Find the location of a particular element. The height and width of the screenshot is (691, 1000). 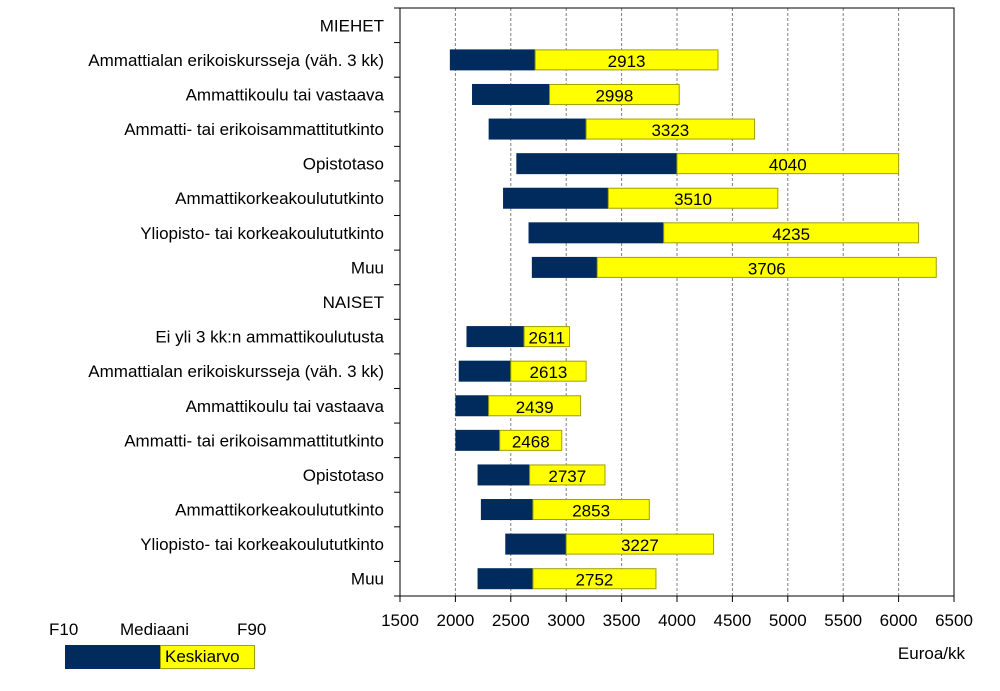

mean-data-label: 2752 is located at coordinates (595, 580).